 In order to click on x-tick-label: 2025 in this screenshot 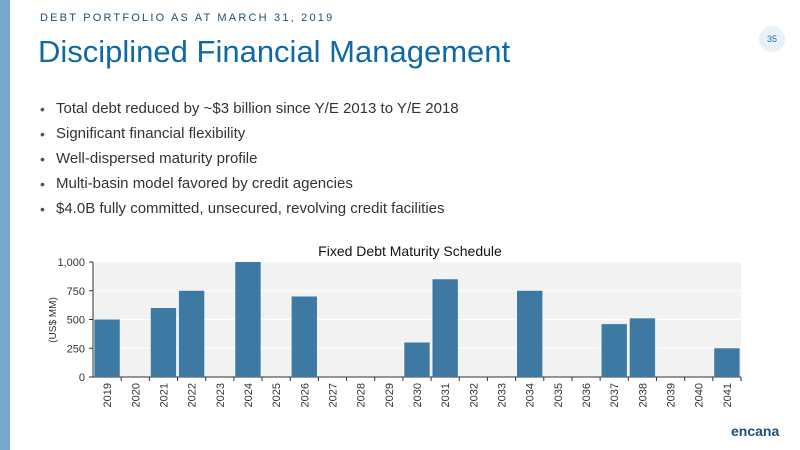, I will do `click(277, 395)`.